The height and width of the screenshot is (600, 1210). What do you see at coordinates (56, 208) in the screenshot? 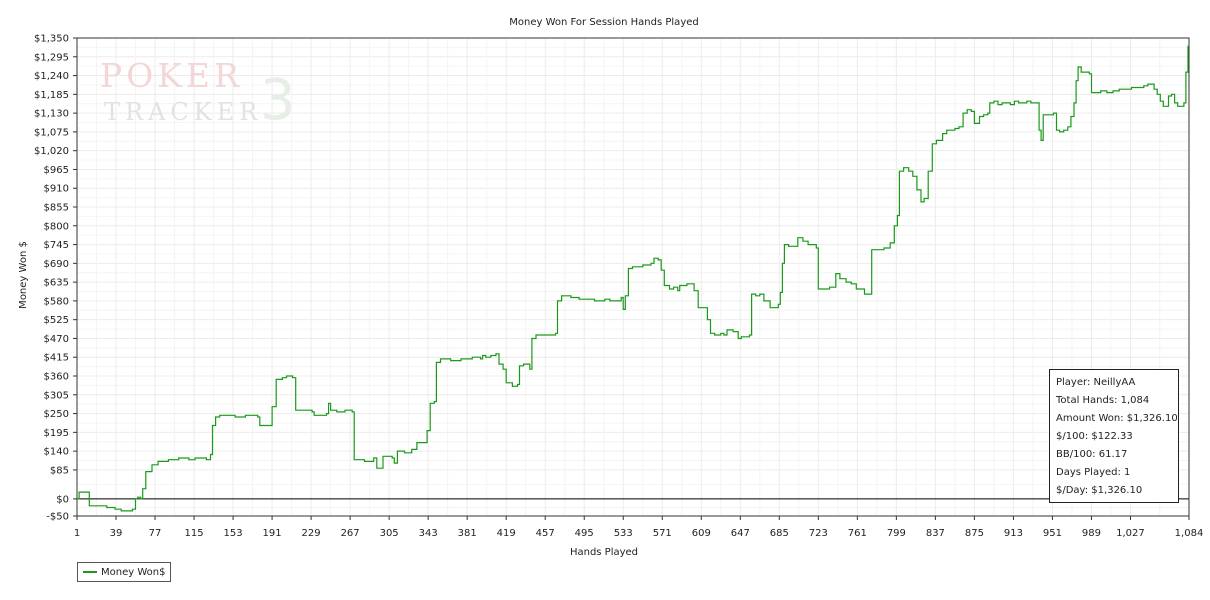
I see `y-tick-label: $855` at bounding box center [56, 208].